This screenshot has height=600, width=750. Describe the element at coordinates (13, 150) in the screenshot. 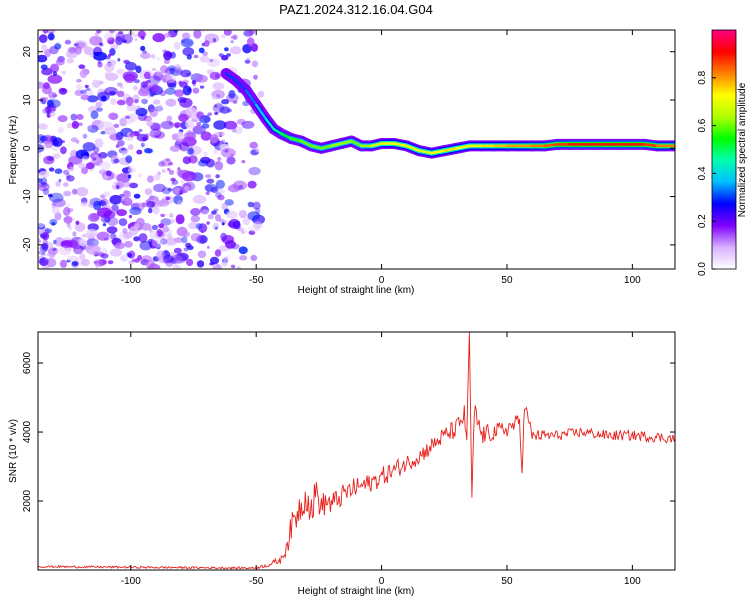

I see `spectrogram-y-label: Frequency (Hz)` at that location.